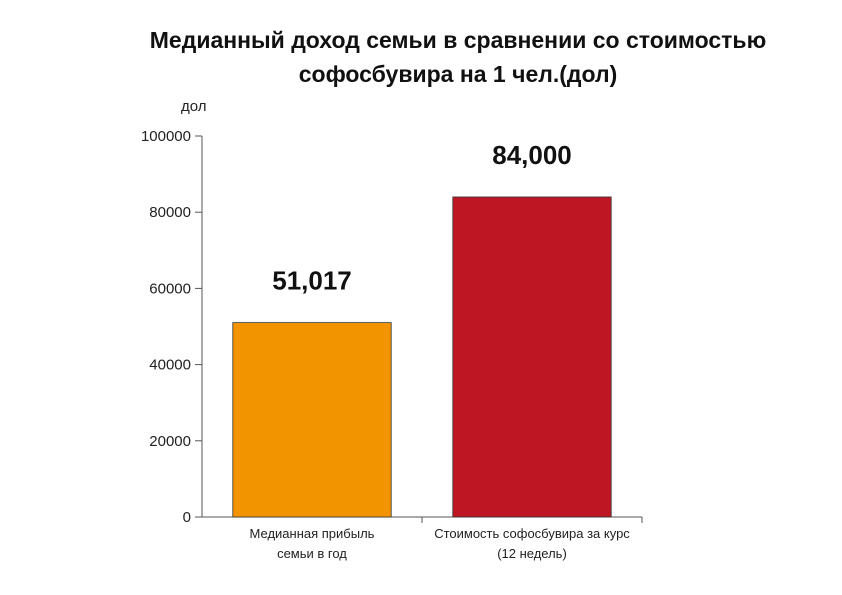 The height and width of the screenshot is (595, 842). Describe the element at coordinates (312, 281) in the screenshot. I see `bar-value-label: 51,017` at that location.